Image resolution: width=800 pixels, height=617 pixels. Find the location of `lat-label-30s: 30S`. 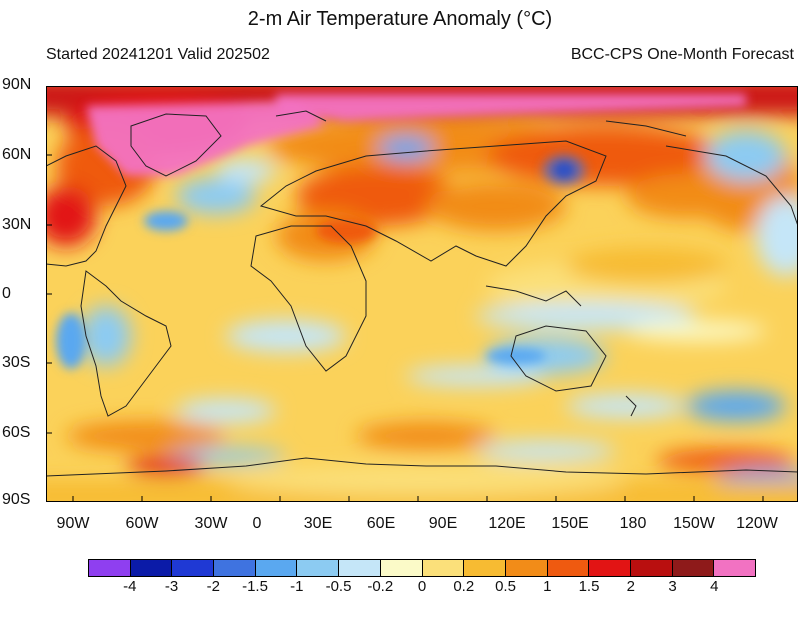

lat-label-30s: 30S is located at coordinates (16, 362).